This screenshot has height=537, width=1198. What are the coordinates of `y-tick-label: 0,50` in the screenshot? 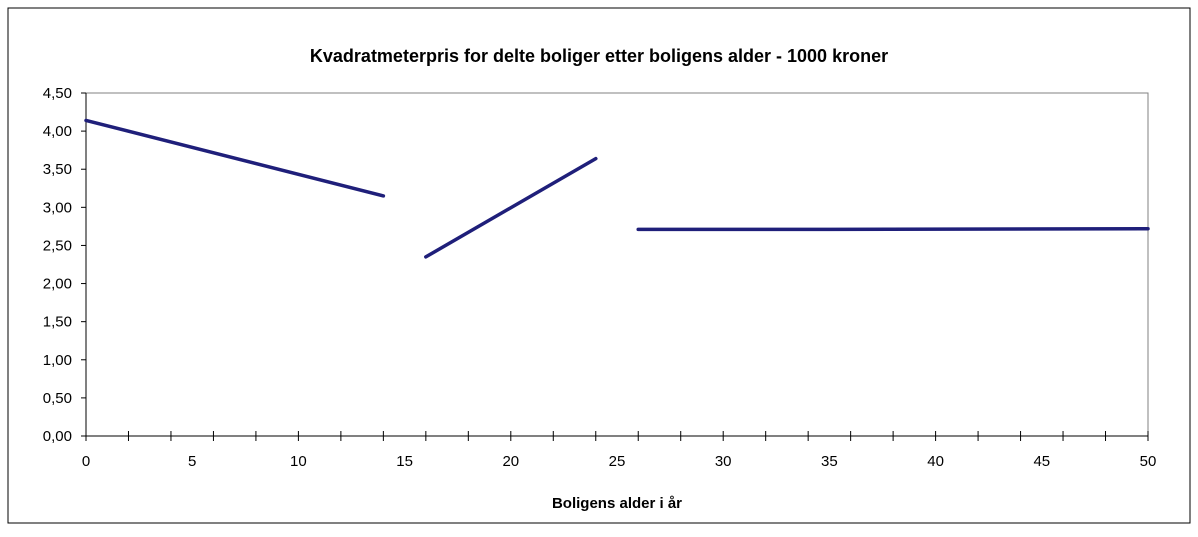 It's located at (57, 398).